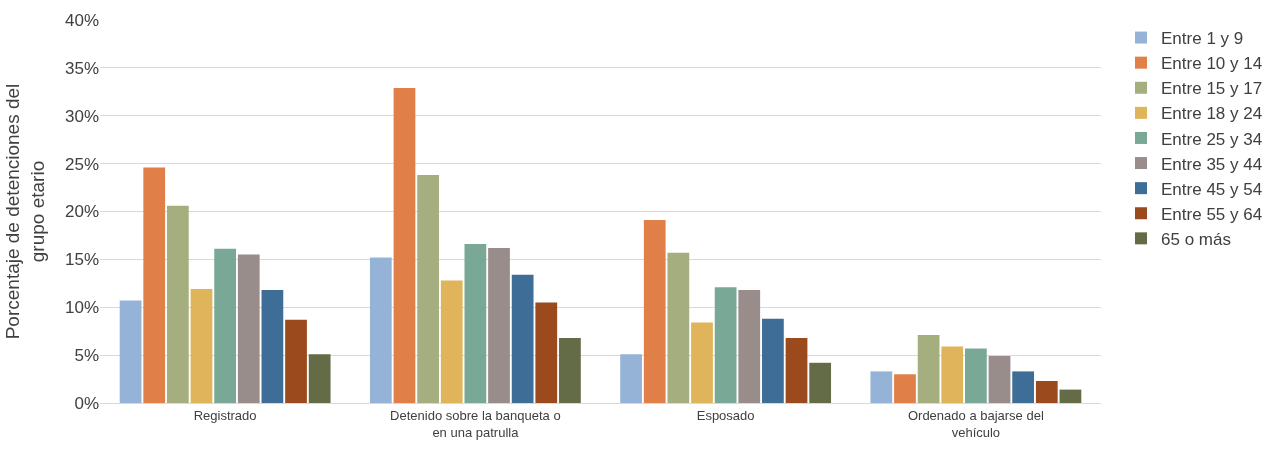 This screenshot has width=1281, height=463. I want to click on legend-label: Entre 45 y 54, so click(1212, 189).